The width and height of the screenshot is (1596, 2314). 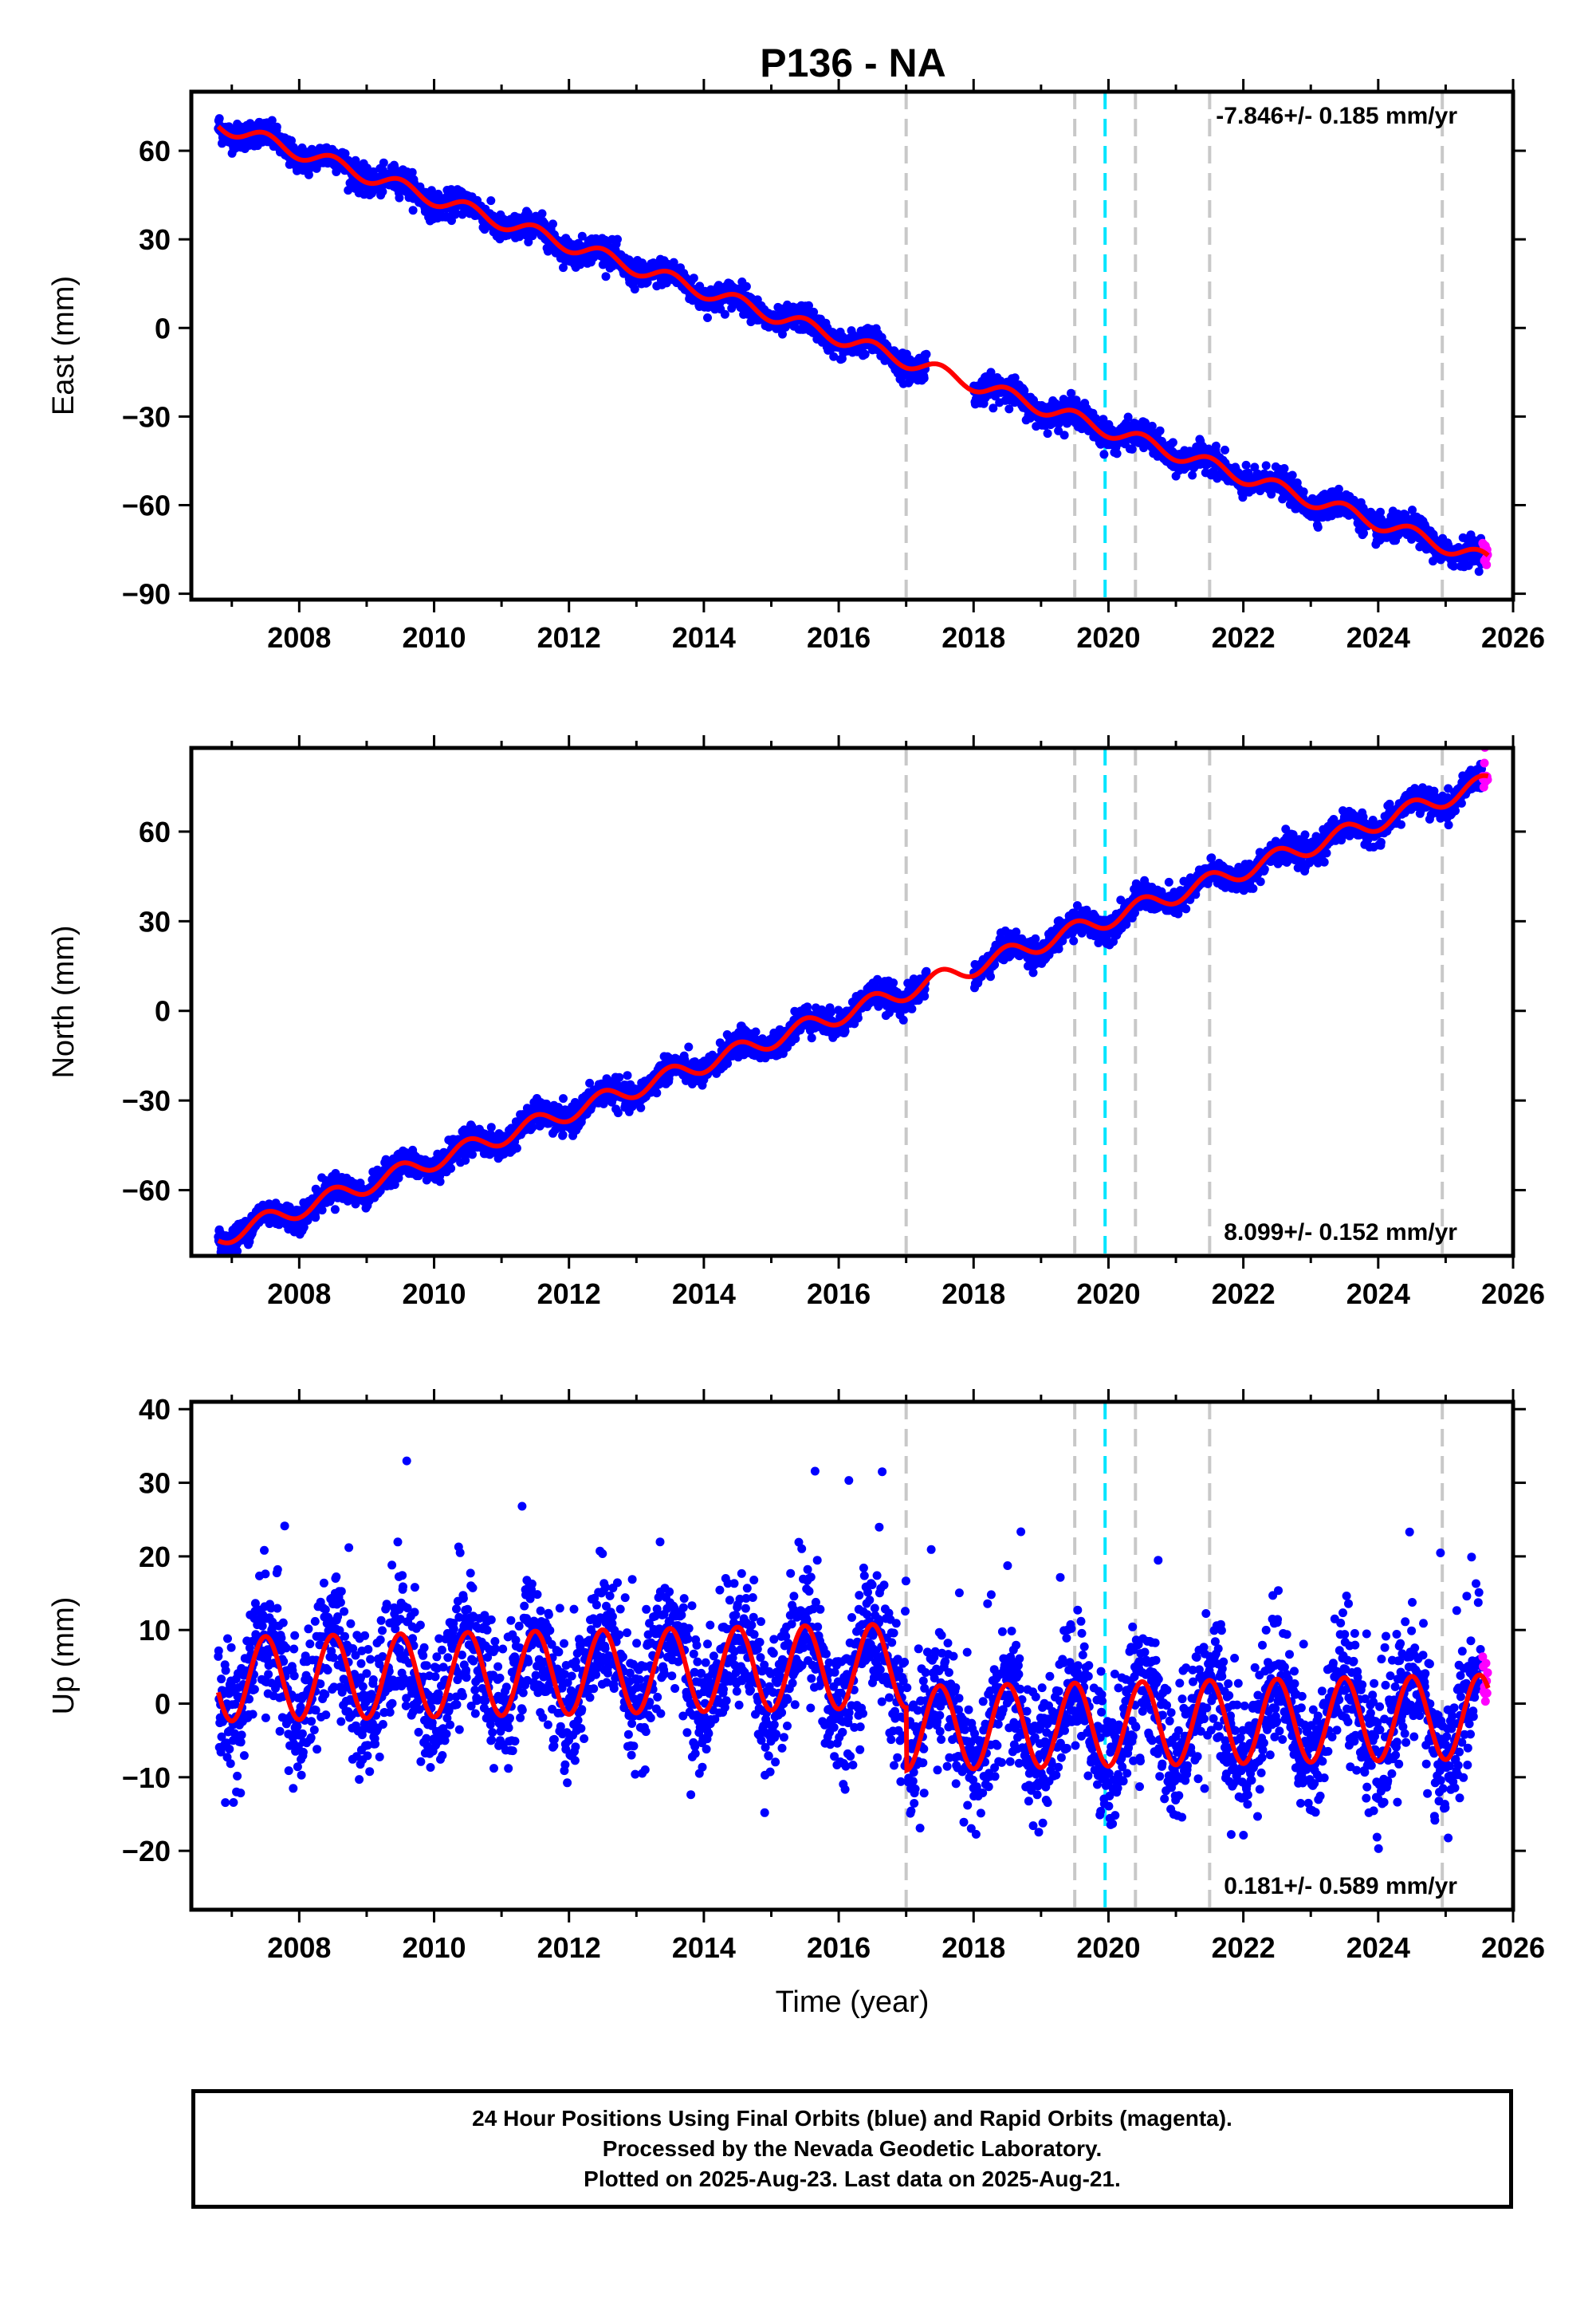 What do you see at coordinates (146, 594) in the screenshot?
I see `y-tick-label: −90` at bounding box center [146, 594].